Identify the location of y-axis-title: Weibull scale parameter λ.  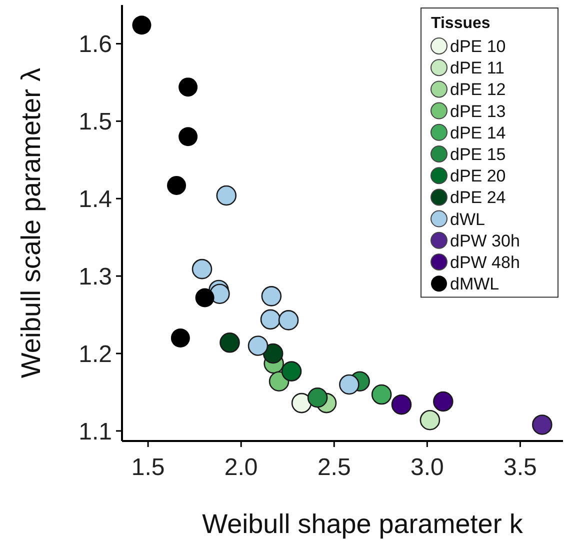
(31, 222).